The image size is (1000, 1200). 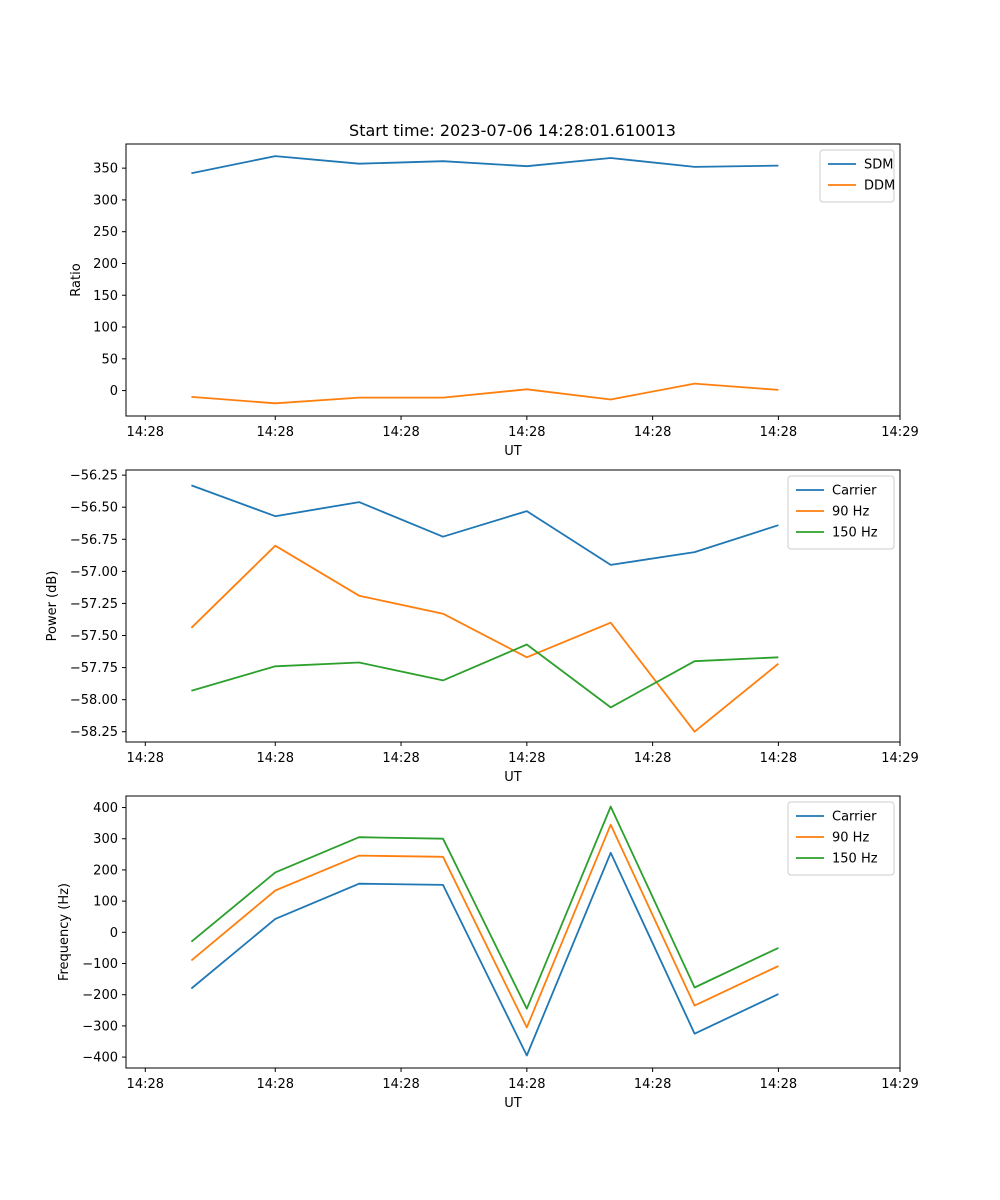 What do you see at coordinates (105, 902) in the screenshot?
I see `frequency-y-tick-label: 100` at bounding box center [105, 902].